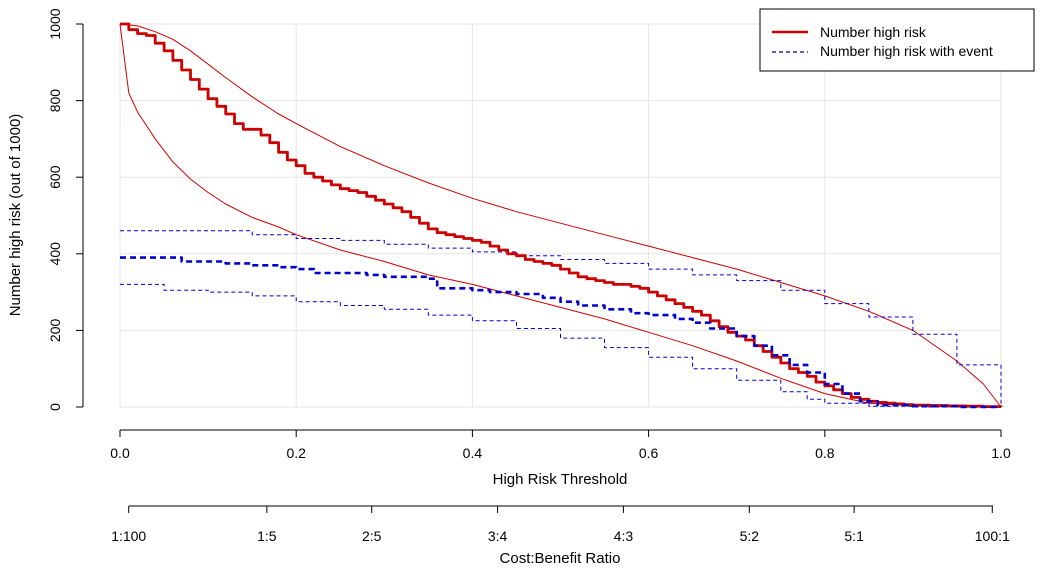 The width and height of the screenshot is (1040, 569). What do you see at coordinates (560, 479) in the screenshot?
I see `x-axis-title: High Risk Threshold` at bounding box center [560, 479].